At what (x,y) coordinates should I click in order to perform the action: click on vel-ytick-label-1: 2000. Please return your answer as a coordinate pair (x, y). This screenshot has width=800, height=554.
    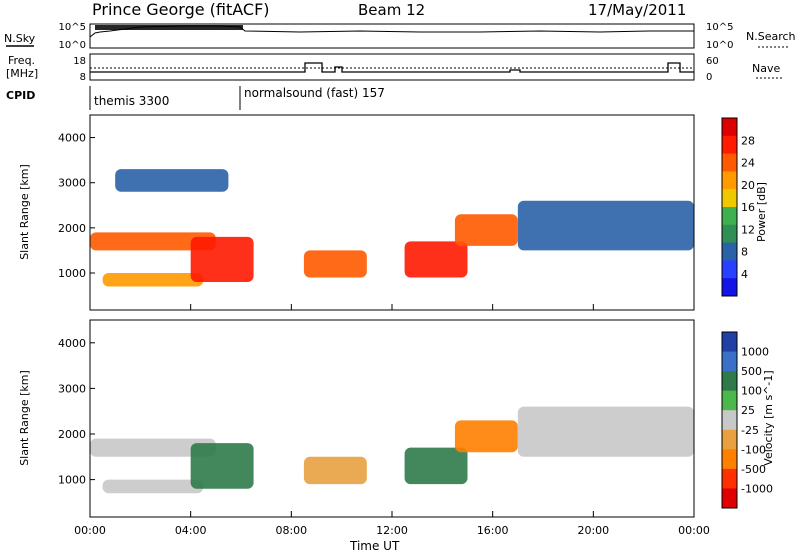
    Looking at the image, I should click on (72, 434).